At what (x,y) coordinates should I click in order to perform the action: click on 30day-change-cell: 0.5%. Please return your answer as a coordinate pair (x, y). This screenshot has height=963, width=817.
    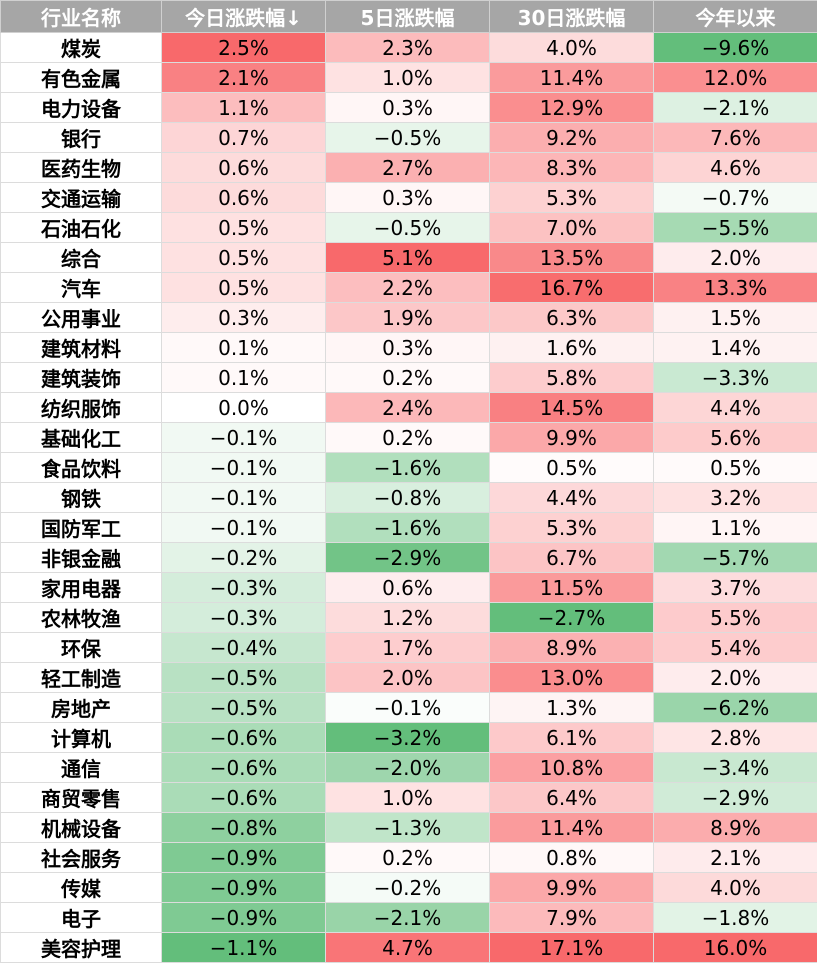
    Looking at the image, I should click on (572, 468).